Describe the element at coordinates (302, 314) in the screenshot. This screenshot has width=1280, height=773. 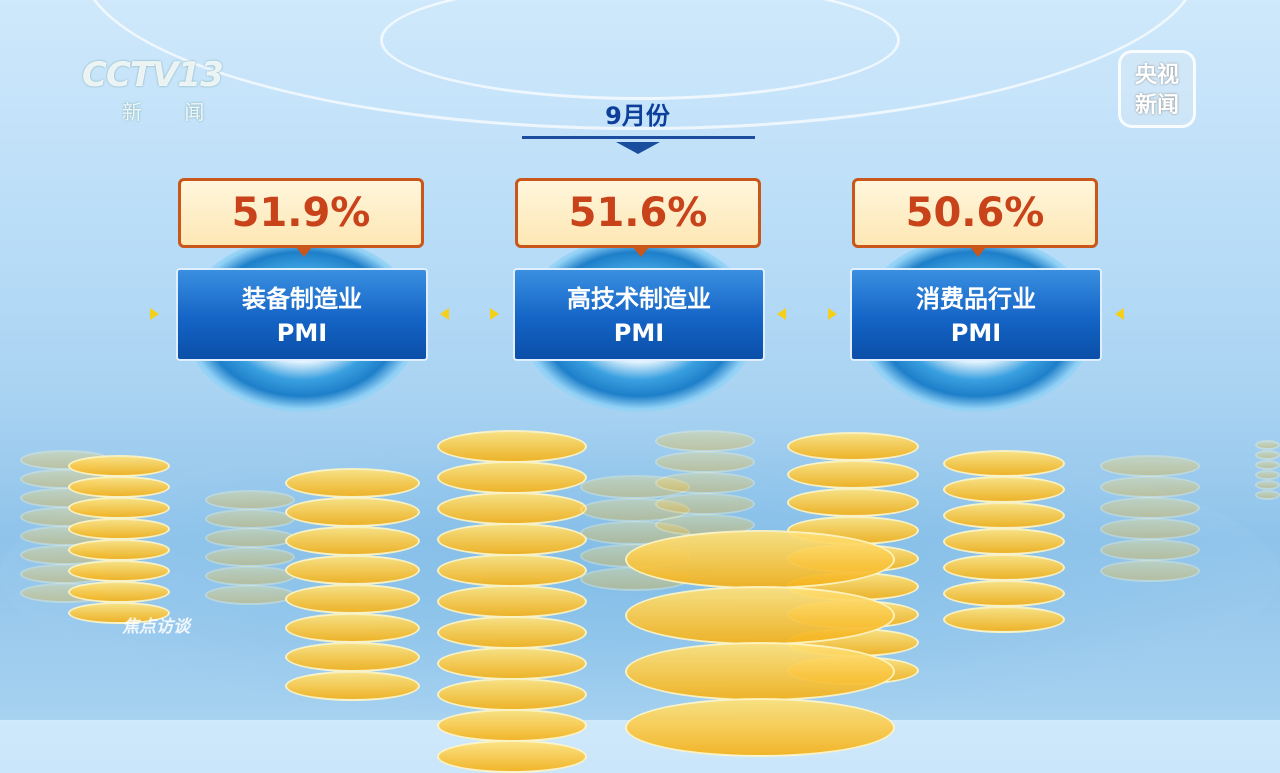
I see `pmi-label: 装备制造业 PMI` at that location.